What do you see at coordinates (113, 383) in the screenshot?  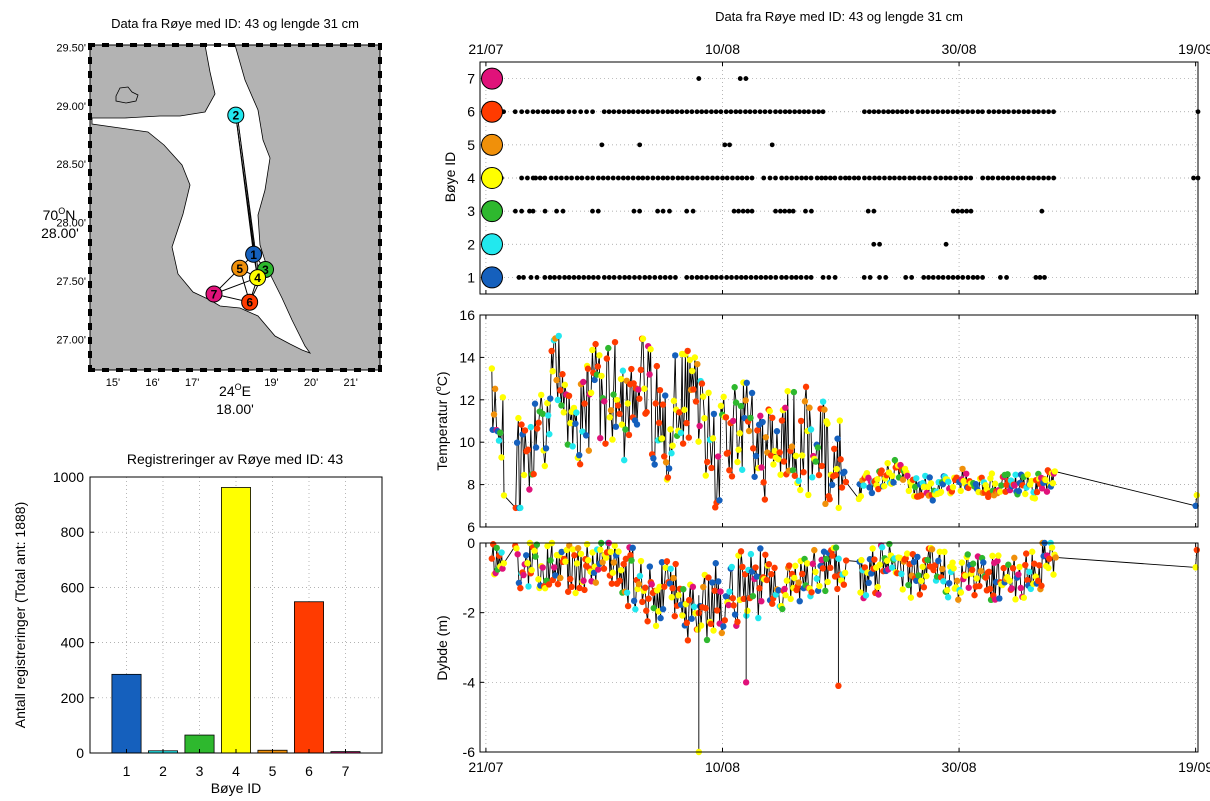 I see `map-x-tick-label: 15'` at bounding box center [113, 383].